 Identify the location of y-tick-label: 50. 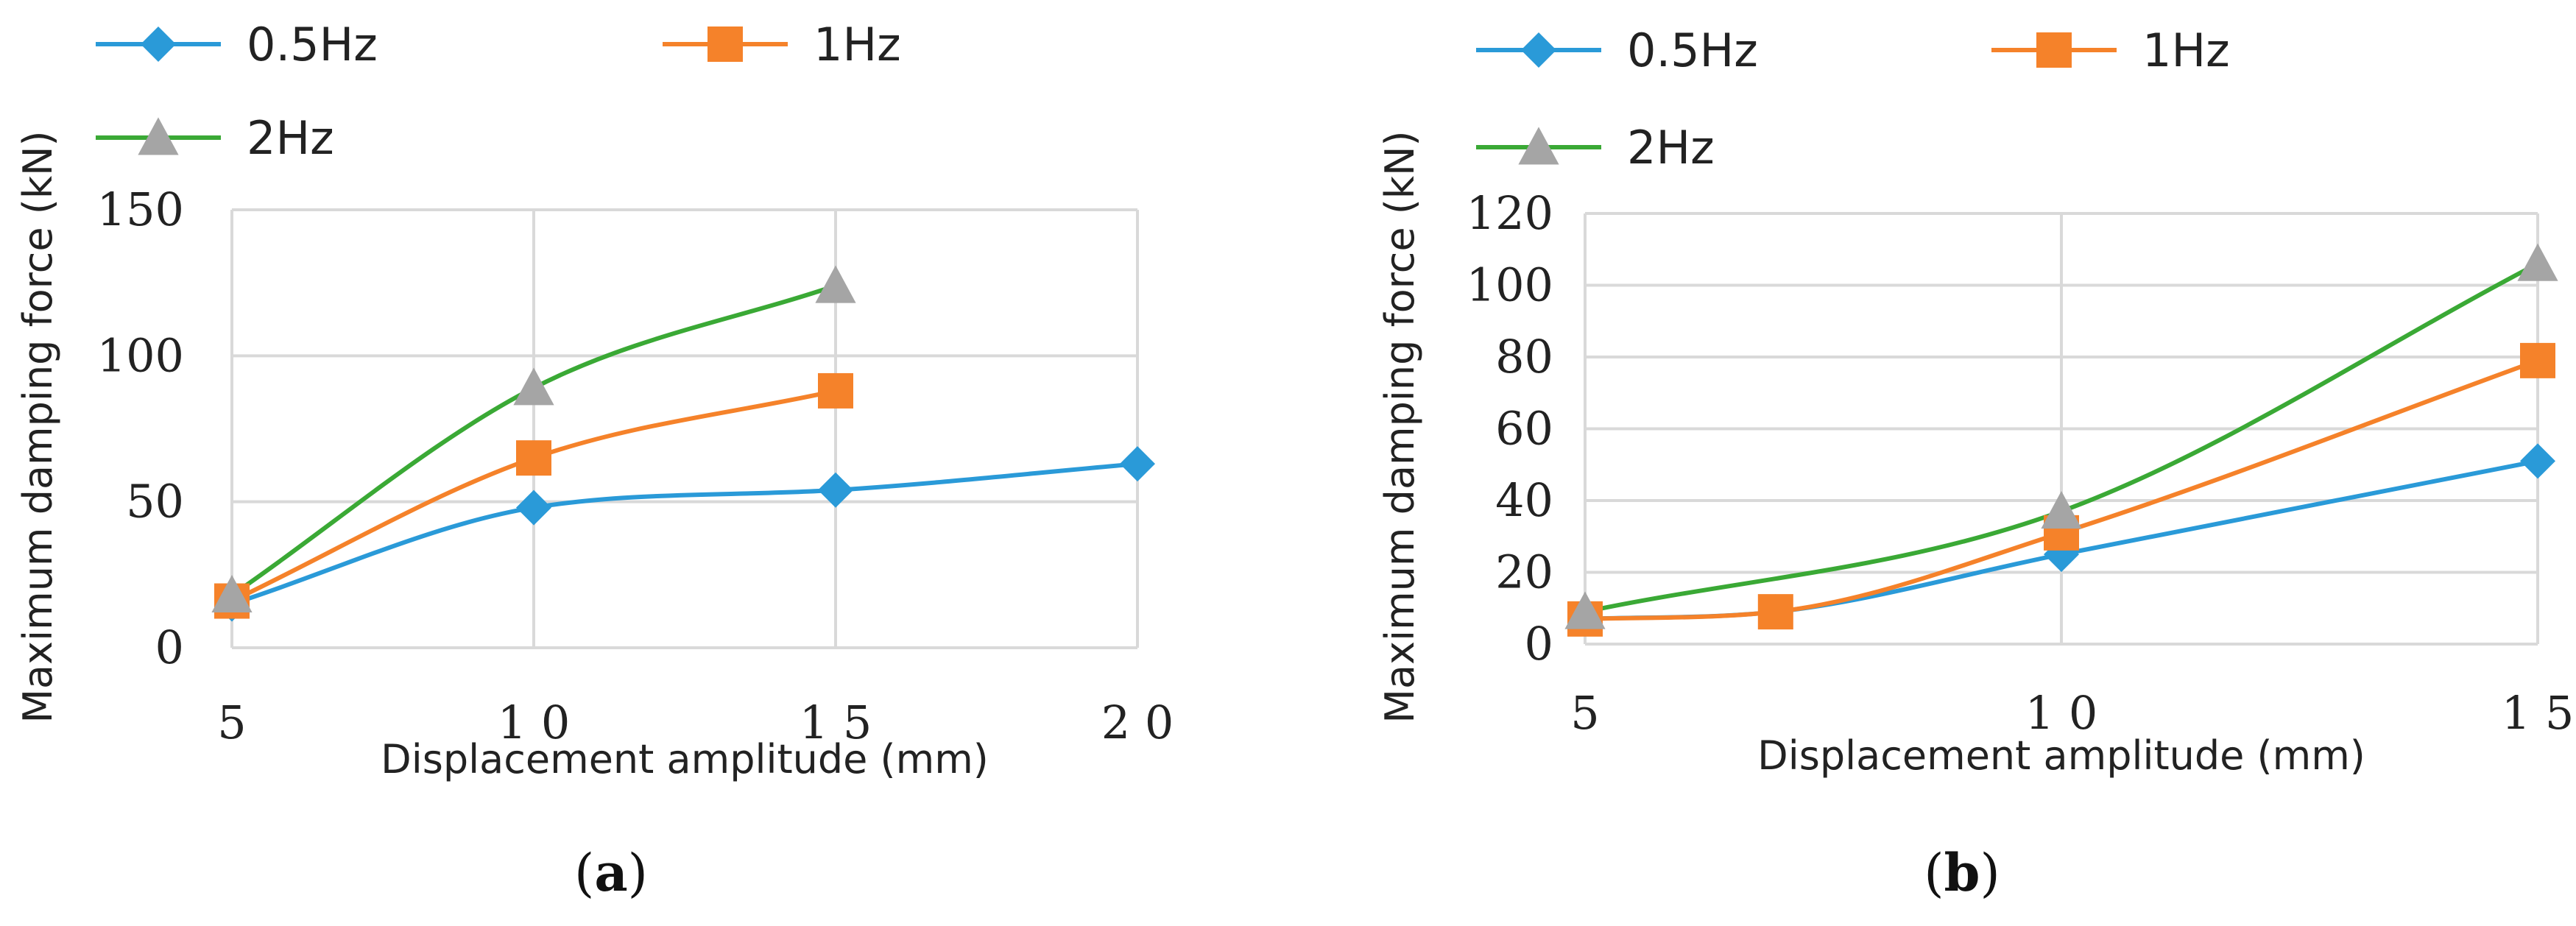
(155, 502).